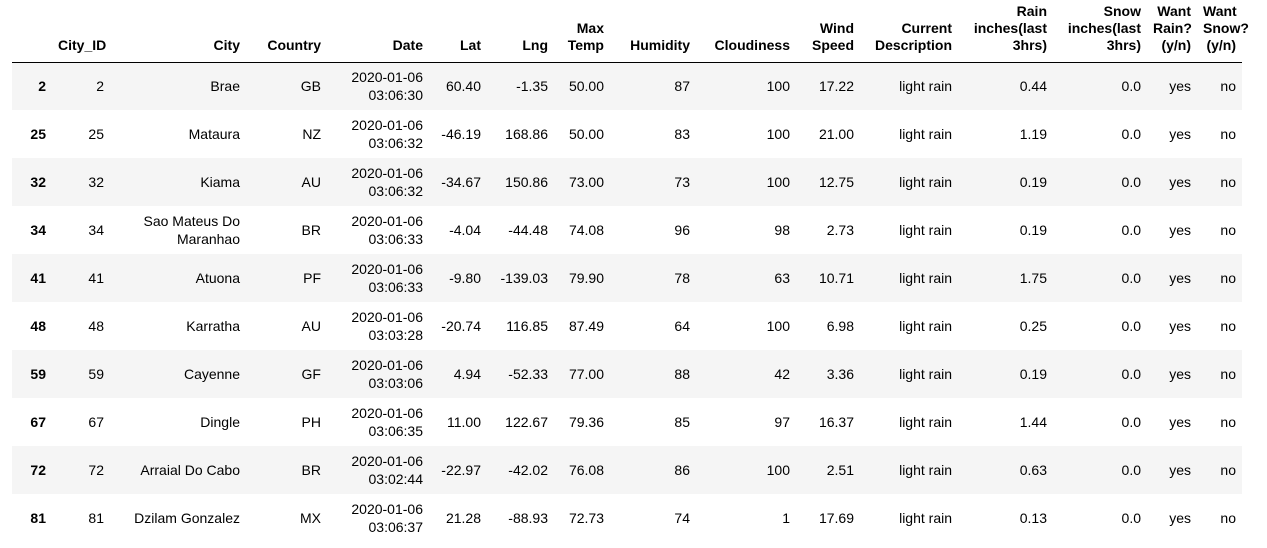  What do you see at coordinates (387, 470) in the screenshot?
I see `cell-date: 2020-01-06 03:02:44` at bounding box center [387, 470].